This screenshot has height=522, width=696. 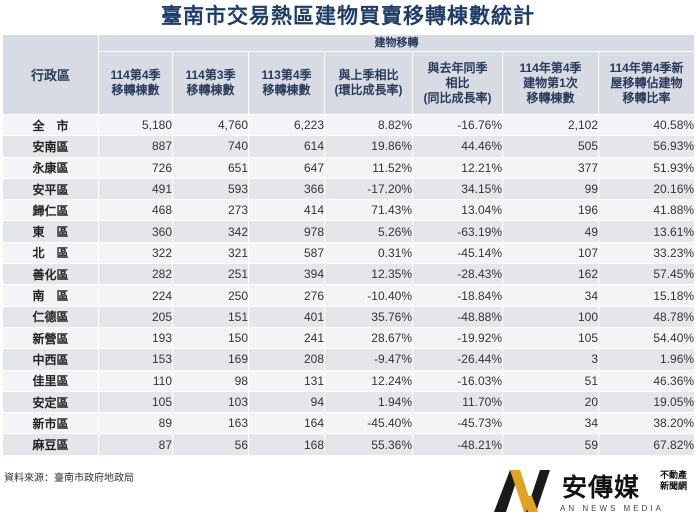 What do you see at coordinates (368, 167) in the screenshot?
I see `table-cell: 11.52%` at bounding box center [368, 167].